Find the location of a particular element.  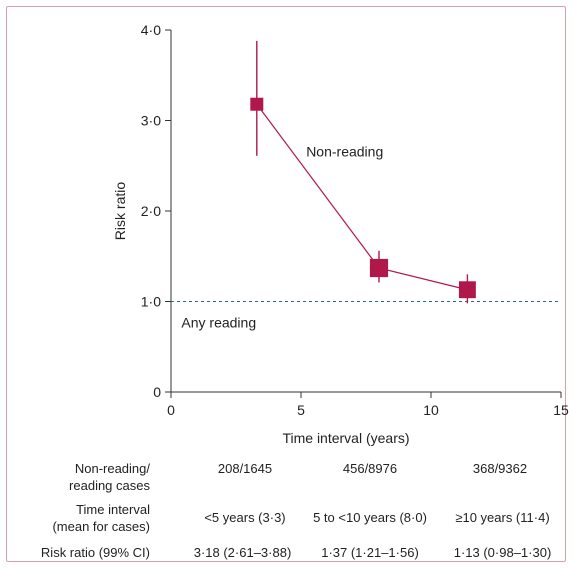

row-label-cases: Non-reading/ reading cases is located at coordinates (80, 477).